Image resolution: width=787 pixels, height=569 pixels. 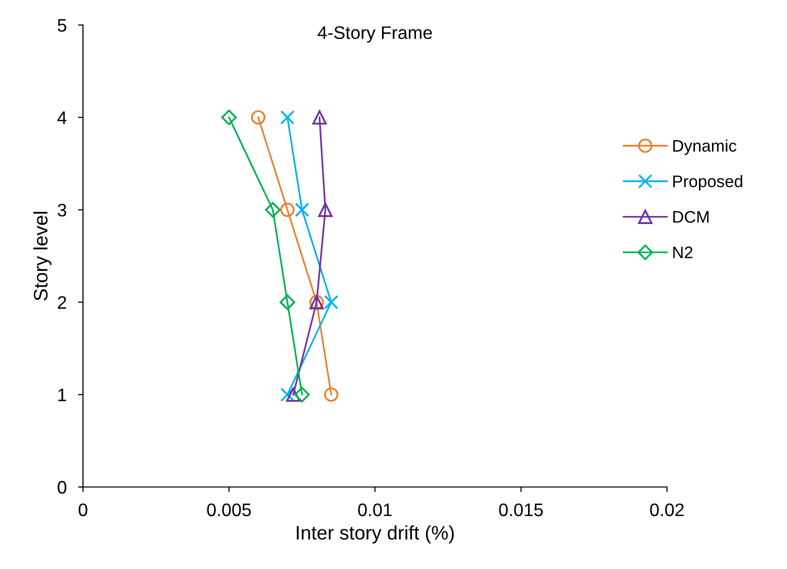 I want to click on x-tick-label: 0.015, so click(x=521, y=509).